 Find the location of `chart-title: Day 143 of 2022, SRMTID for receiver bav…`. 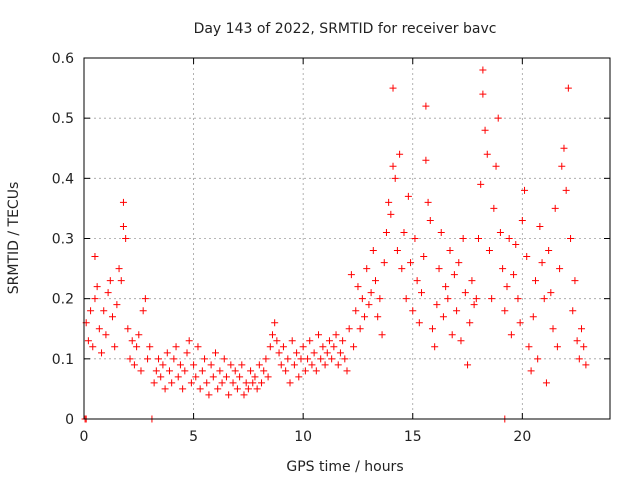

chart-title: Day 143 of 2022, SRMTID for receiver bav… is located at coordinates (345, 29).